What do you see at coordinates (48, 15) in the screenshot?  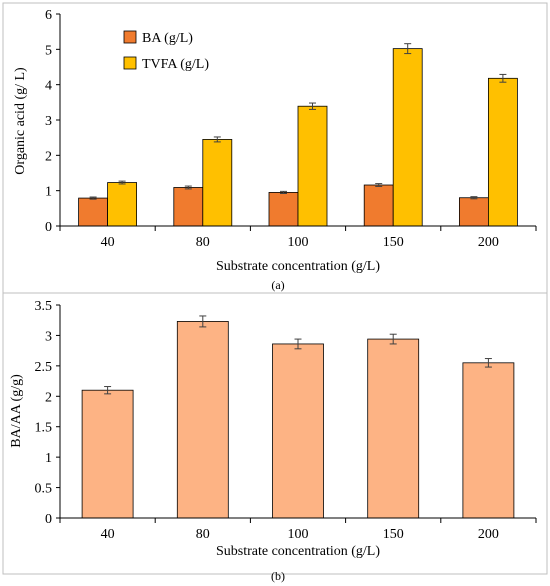 I see `y-tick-label: 6` at bounding box center [48, 15].